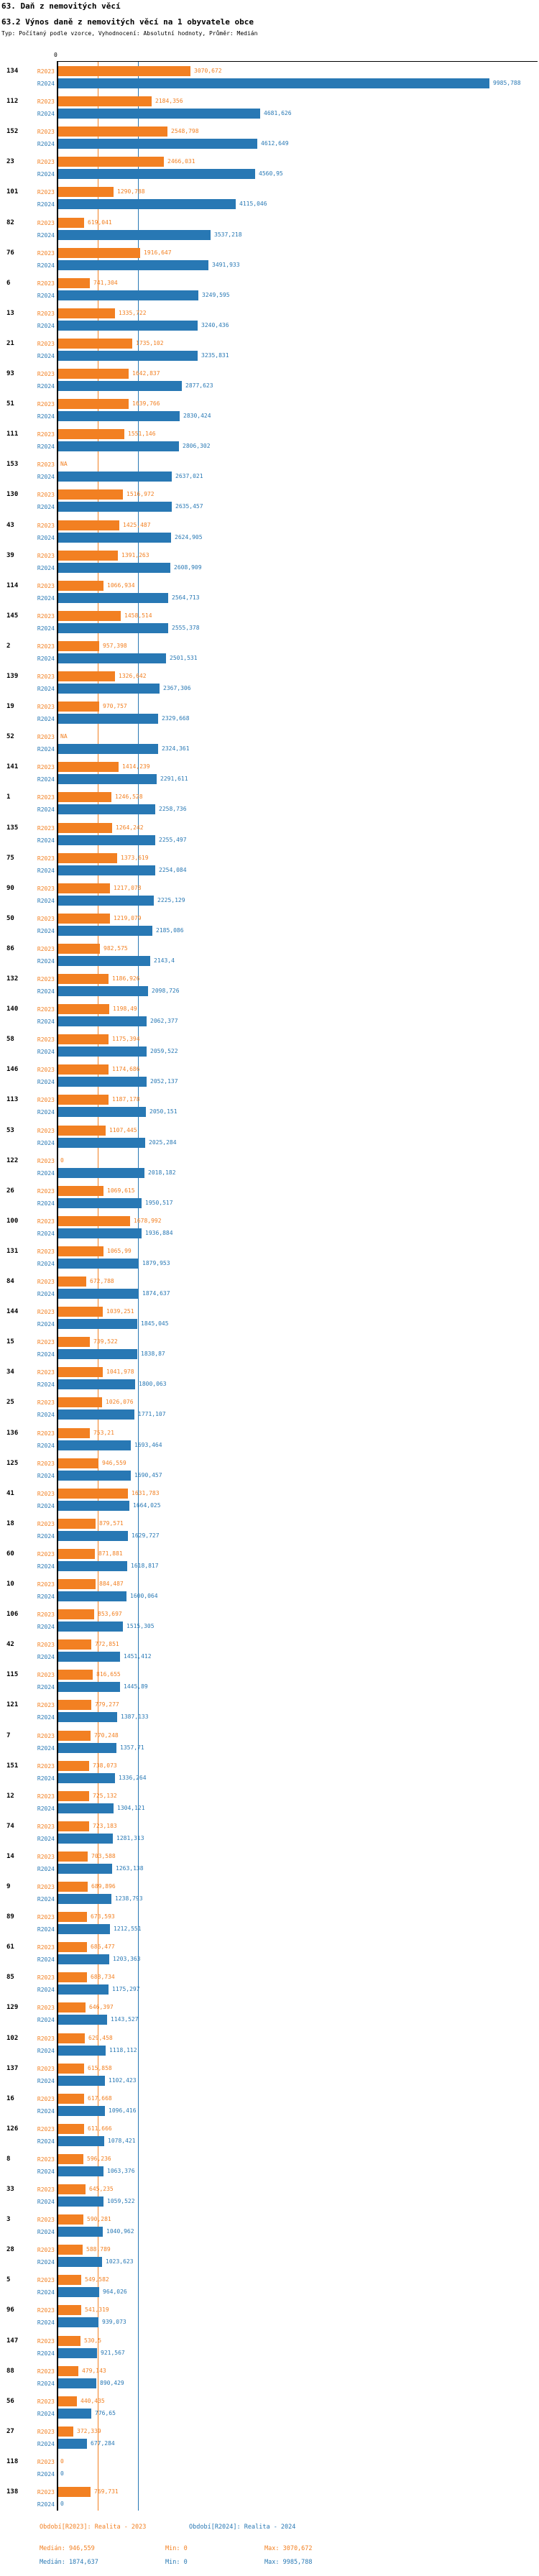 The width and height of the screenshot is (539, 2576). What do you see at coordinates (10, 737) in the screenshot?
I see `row-number: 52` at bounding box center [10, 737].